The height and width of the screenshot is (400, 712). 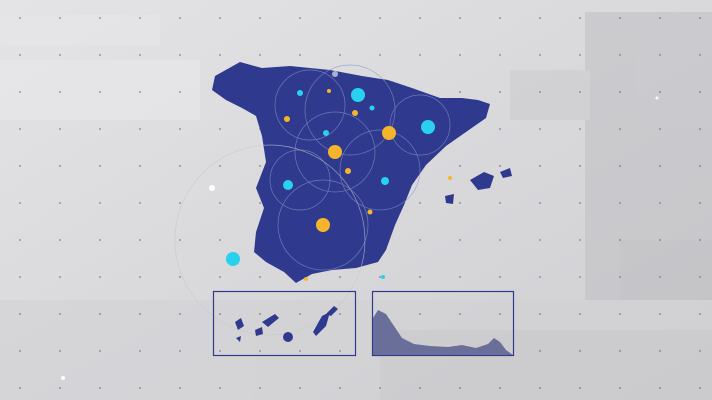 I want to click on map-dots-yellow, so click(x=368, y=185).